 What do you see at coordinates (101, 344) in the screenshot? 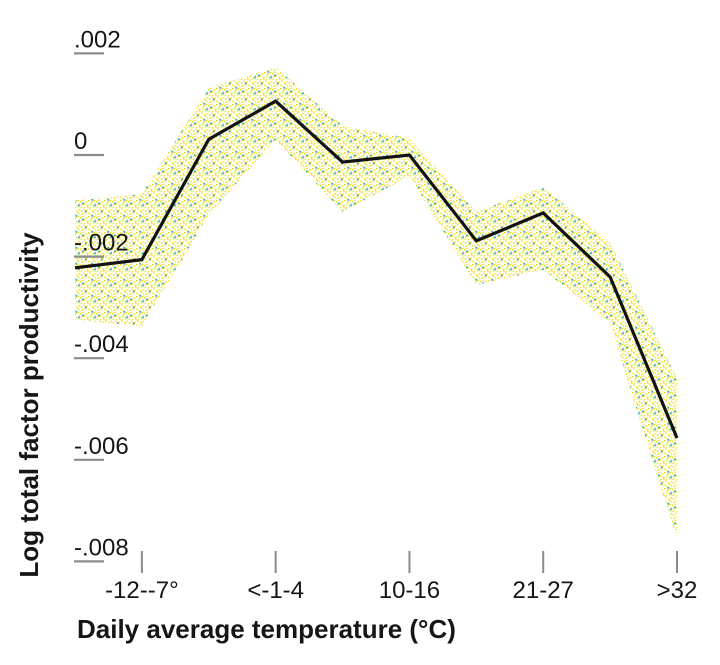
I see `y-tick-label: -.004` at bounding box center [101, 344].